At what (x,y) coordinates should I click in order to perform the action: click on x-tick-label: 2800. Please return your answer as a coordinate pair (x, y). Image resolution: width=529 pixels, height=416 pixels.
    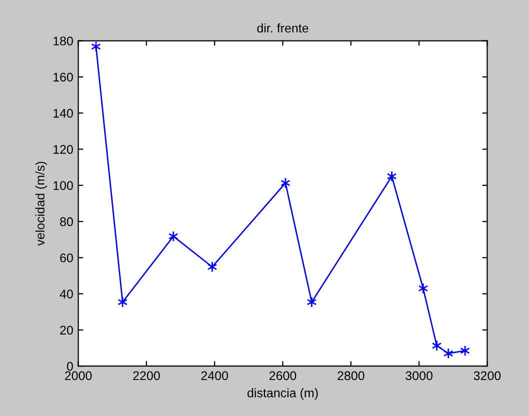
    Looking at the image, I should click on (351, 375).